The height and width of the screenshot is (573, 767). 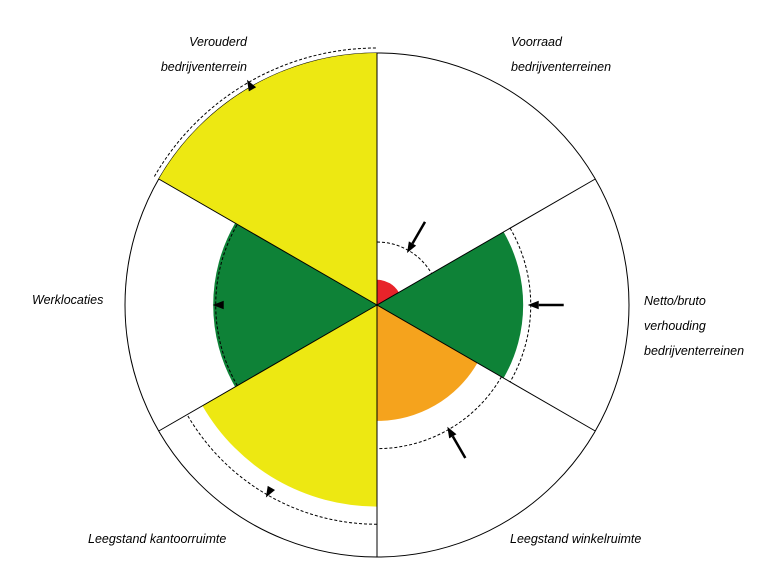 I want to click on arrow-shaft-leegstand-winkelruimte, so click(x=459, y=447).